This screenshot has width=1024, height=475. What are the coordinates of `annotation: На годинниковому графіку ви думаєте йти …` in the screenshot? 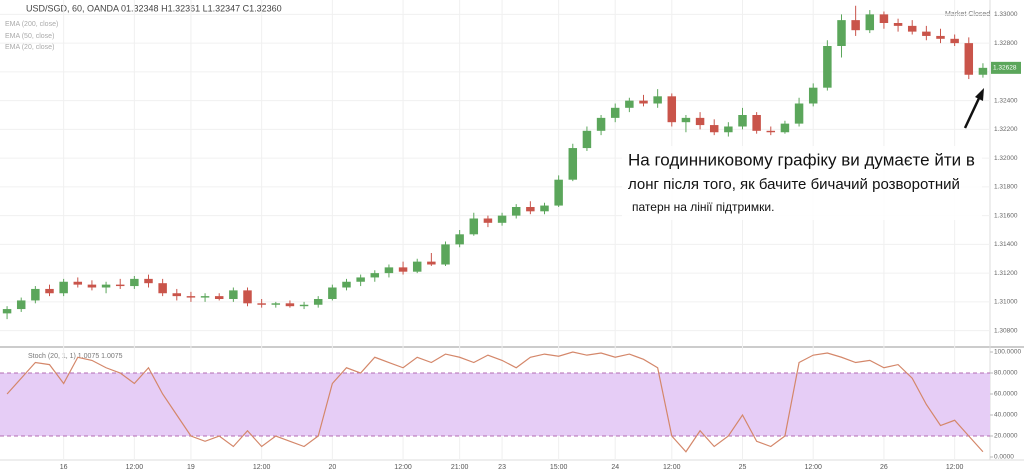 It's located at (801, 159).